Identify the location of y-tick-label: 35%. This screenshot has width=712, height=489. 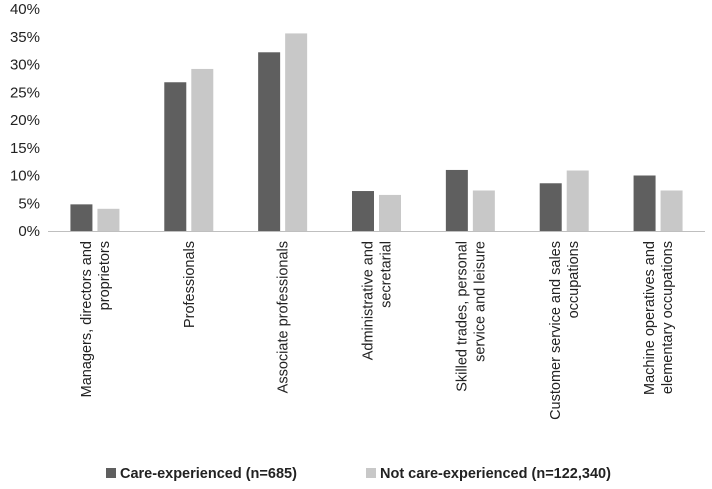
(25, 37).